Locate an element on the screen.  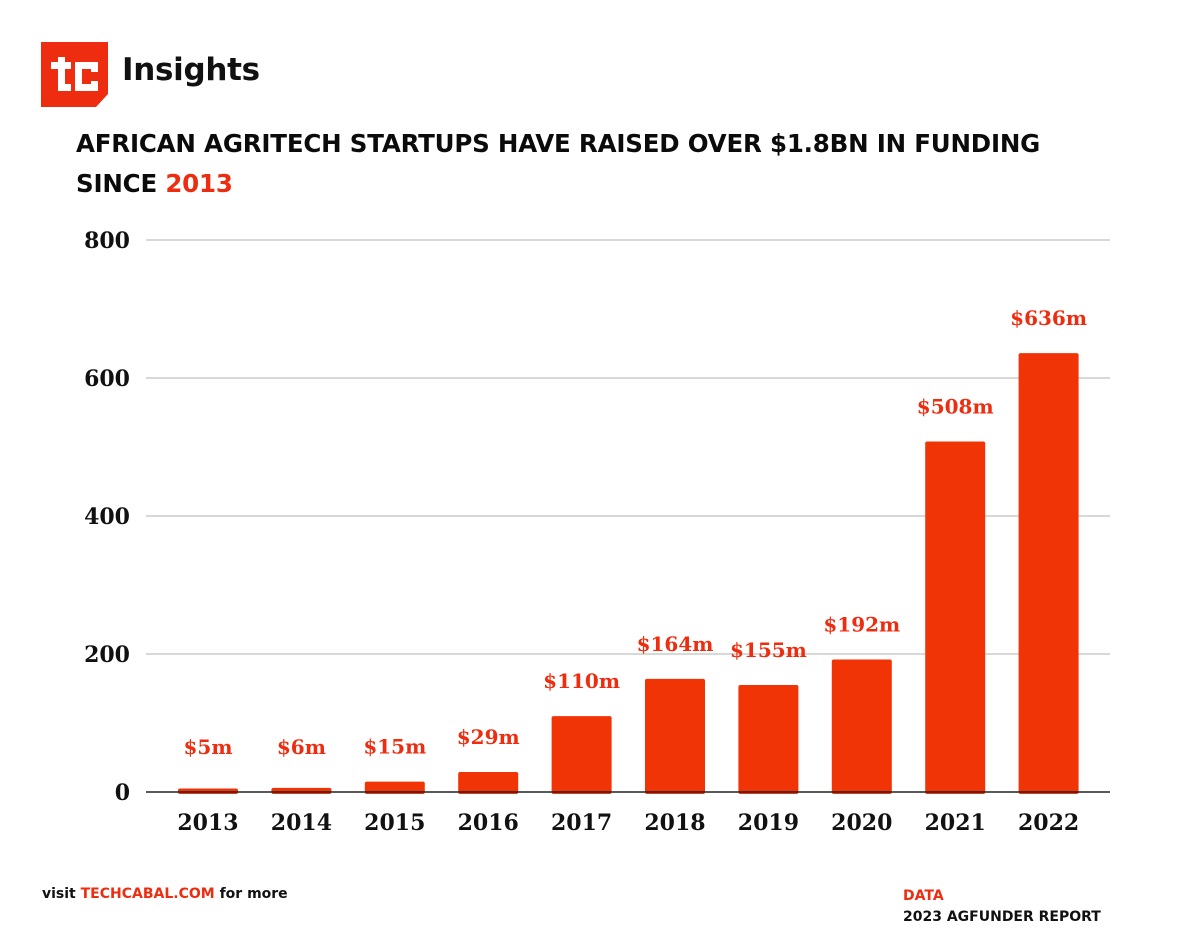
bar-2022 is located at coordinates (1048, 573).